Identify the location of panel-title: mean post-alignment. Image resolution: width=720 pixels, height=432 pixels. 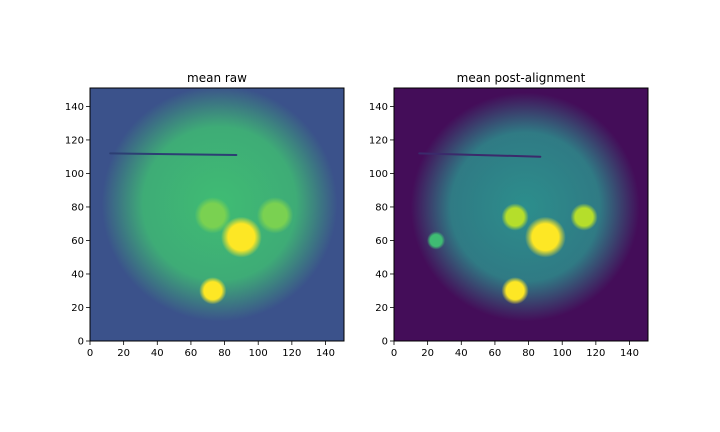
(521, 78).